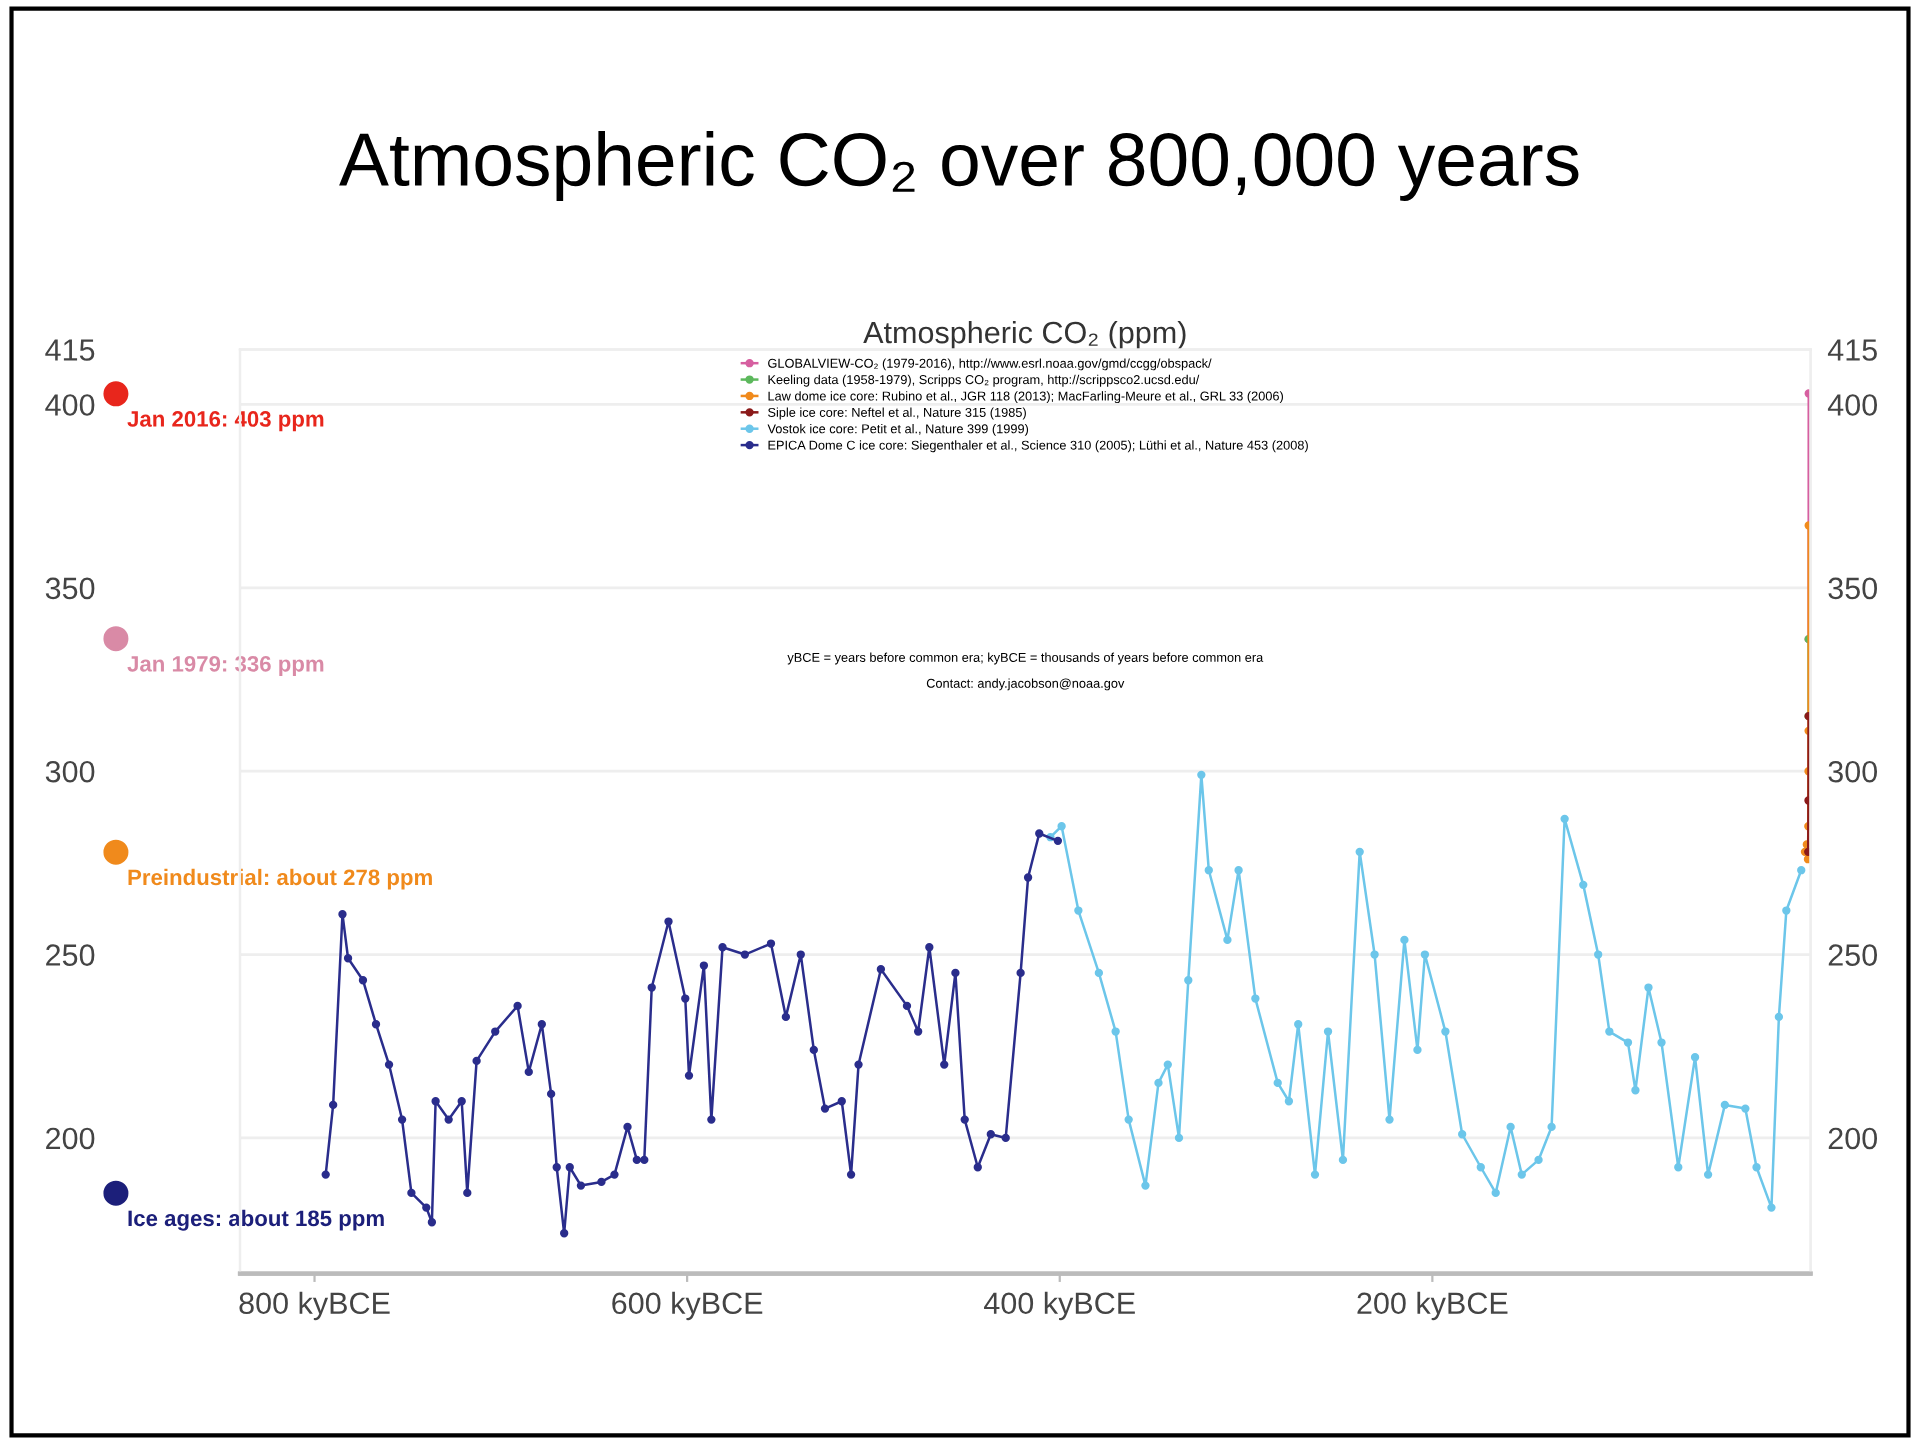 The height and width of the screenshot is (1444, 1920). What do you see at coordinates (70, 588) in the screenshot?
I see `y2-tick-label: 350` at bounding box center [70, 588].